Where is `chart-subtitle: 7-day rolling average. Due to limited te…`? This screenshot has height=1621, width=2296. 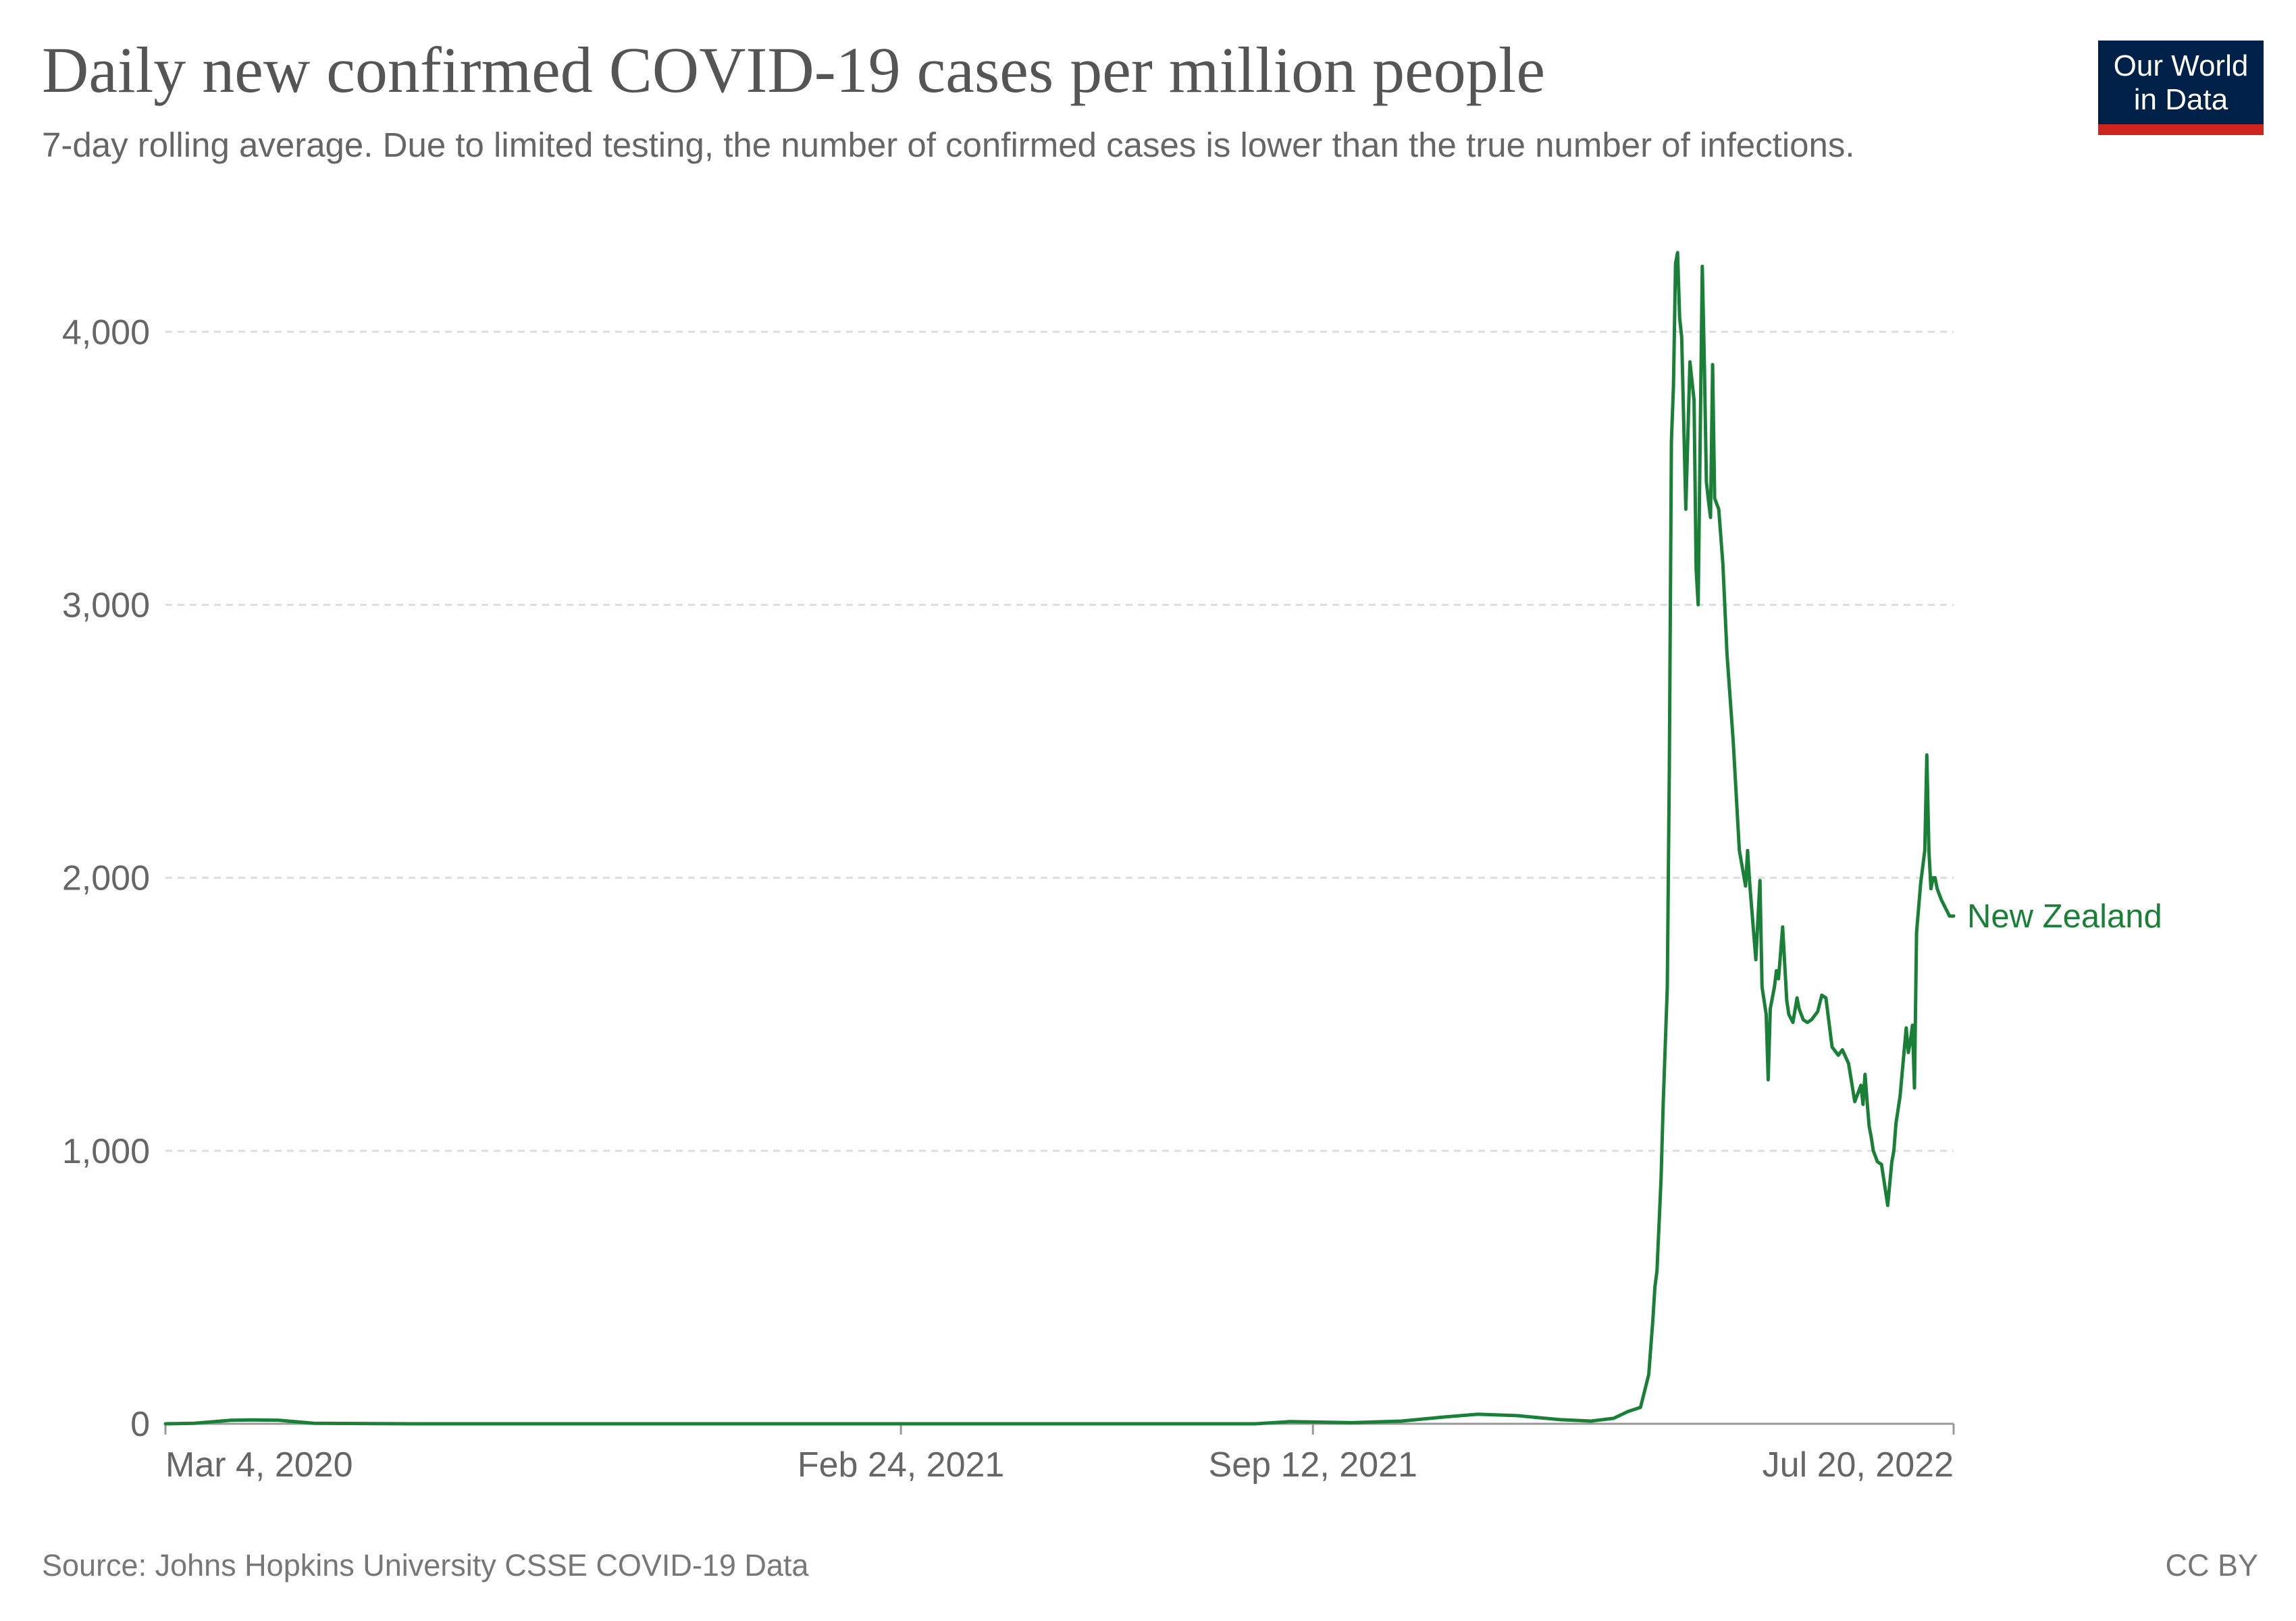 chart-subtitle: 7-day rolling average. Due to limited te… is located at coordinates (948, 145).